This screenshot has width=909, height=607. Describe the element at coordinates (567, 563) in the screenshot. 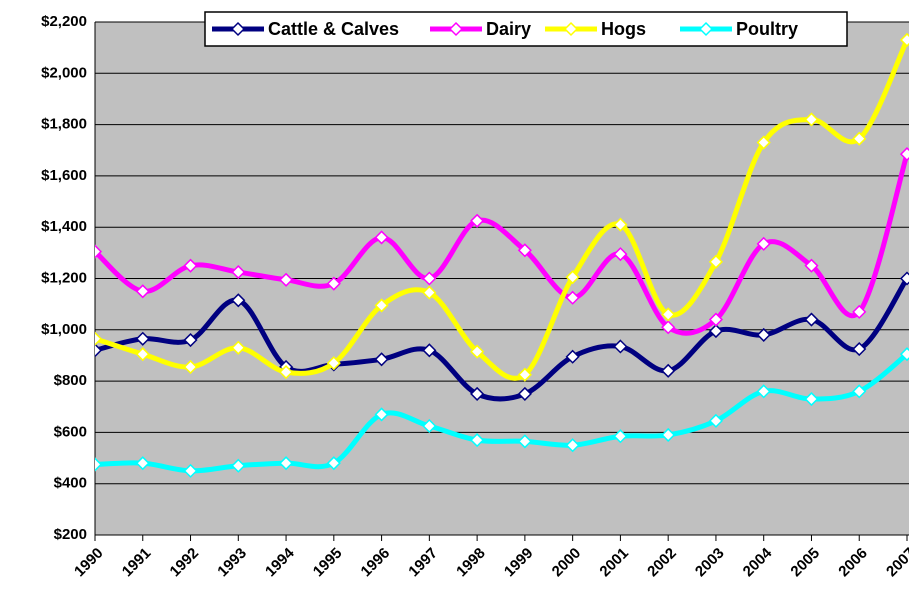

I see `x-tick-label: 2000` at that location.